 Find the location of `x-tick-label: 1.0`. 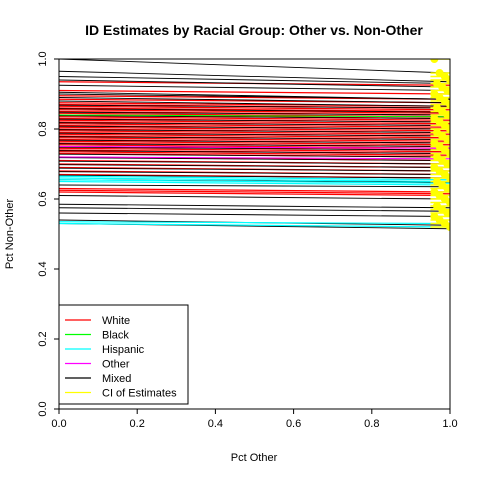

x-tick-label: 1.0 is located at coordinates (449, 424).